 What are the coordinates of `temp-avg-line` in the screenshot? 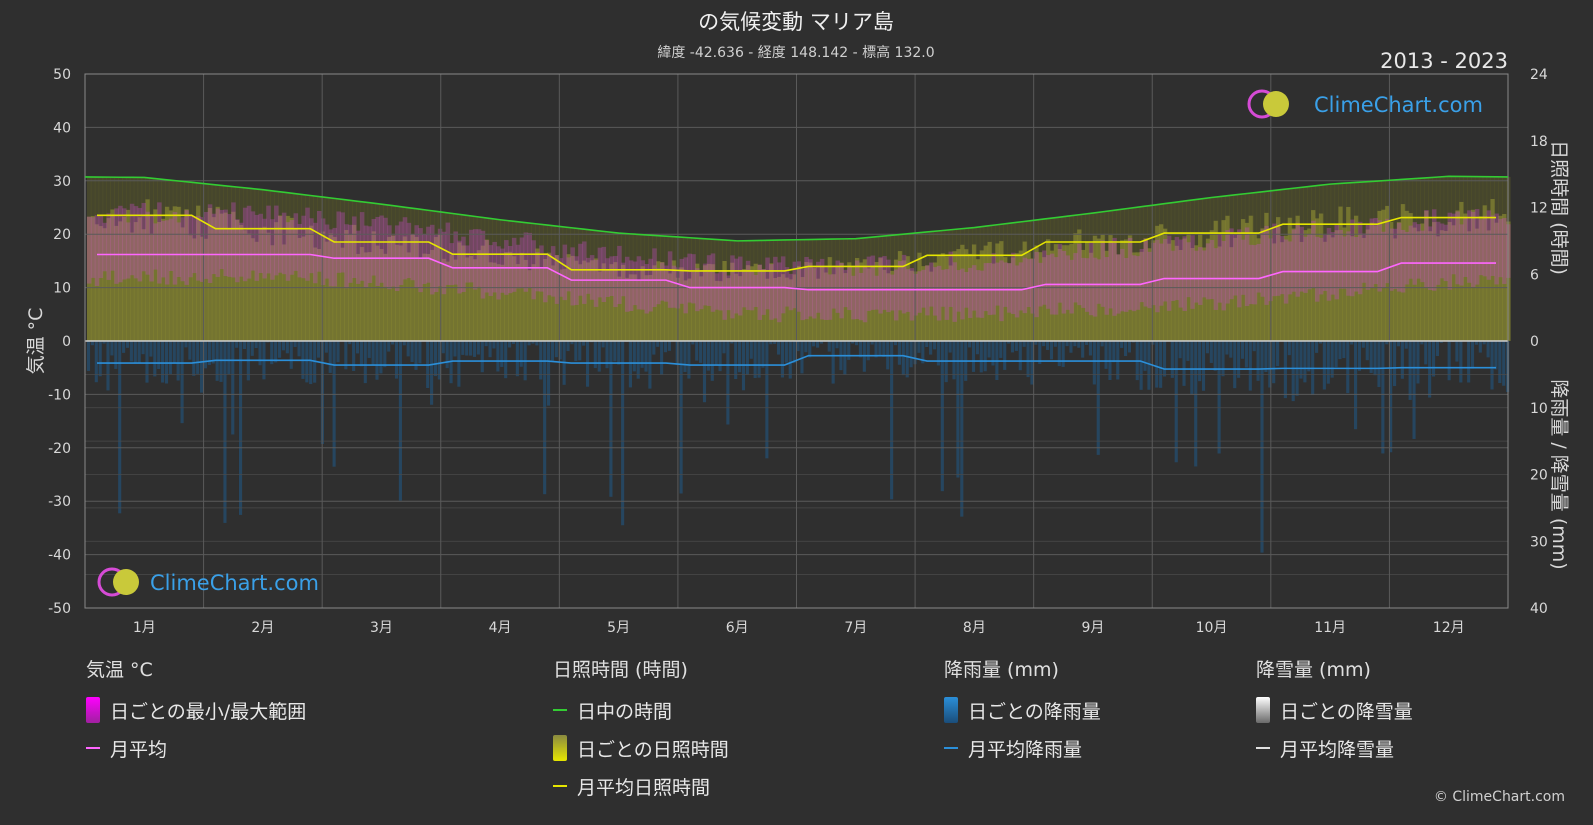 It's located at (796, 272).